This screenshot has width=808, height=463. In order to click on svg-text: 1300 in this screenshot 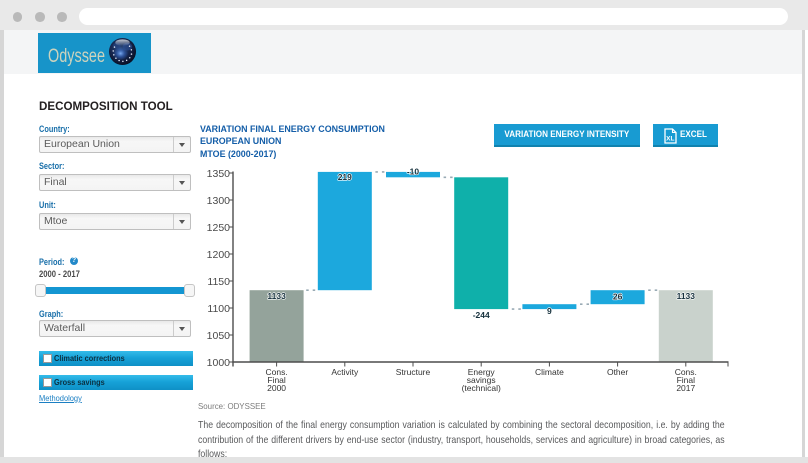, I will do `click(219, 201)`.